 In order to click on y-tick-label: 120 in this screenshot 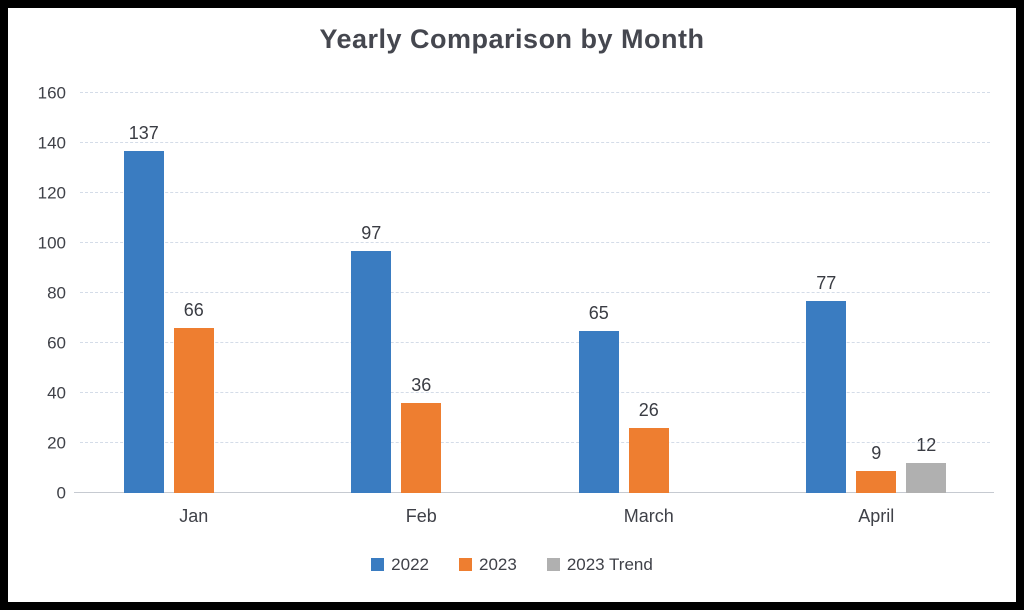, I will do `click(51, 193)`.